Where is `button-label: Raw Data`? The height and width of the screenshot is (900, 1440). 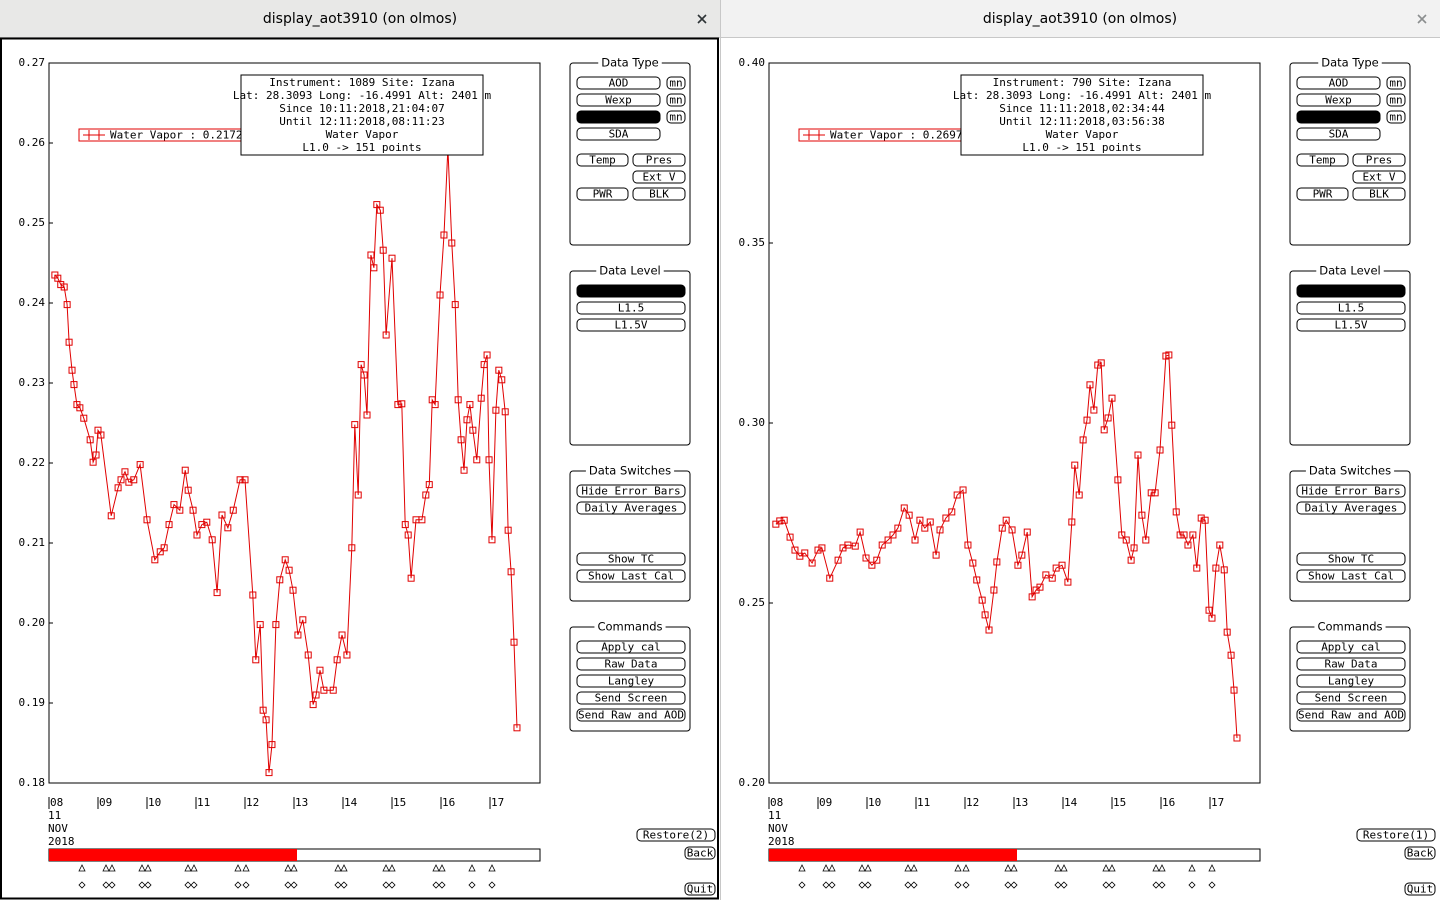
button-label: Raw Data is located at coordinates (1351, 664).